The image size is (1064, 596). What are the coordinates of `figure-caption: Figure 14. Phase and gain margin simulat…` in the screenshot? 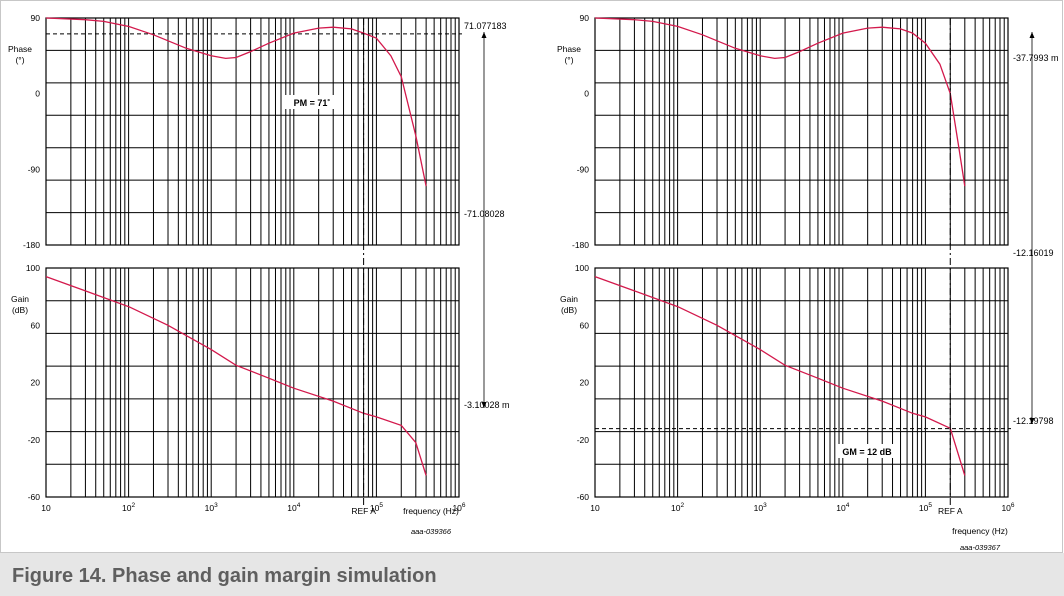 It's located at (224, 576).